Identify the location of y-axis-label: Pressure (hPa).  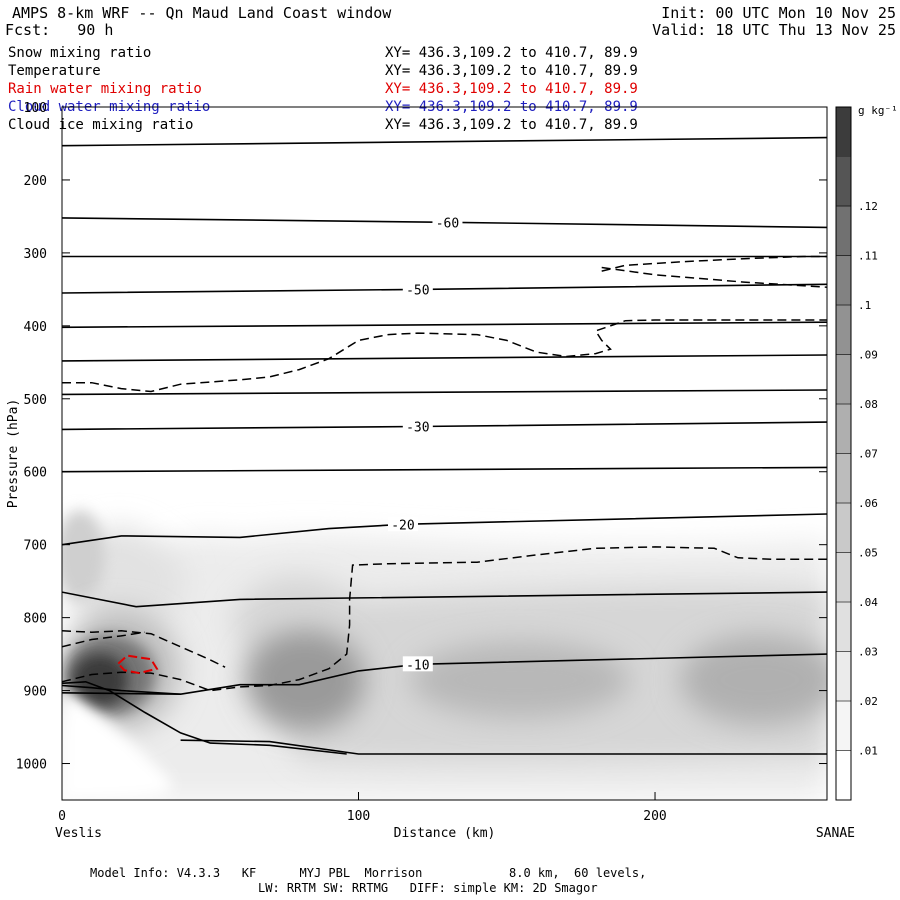
(13, 454).